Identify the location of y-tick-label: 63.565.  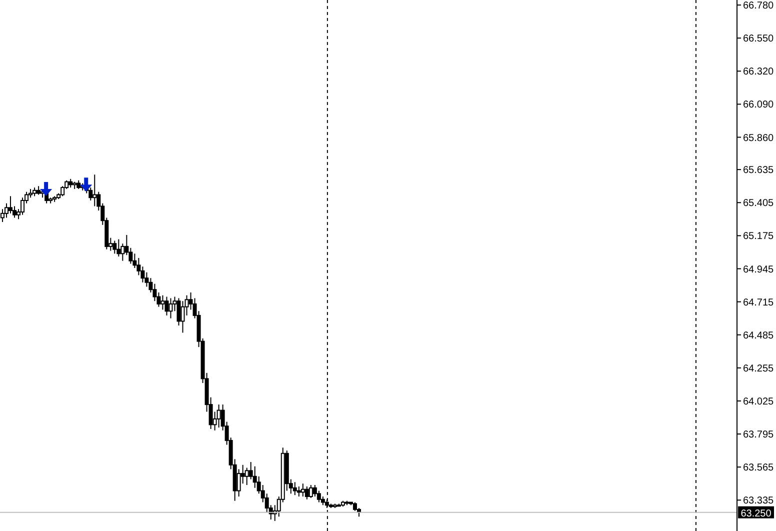
(758, 468).